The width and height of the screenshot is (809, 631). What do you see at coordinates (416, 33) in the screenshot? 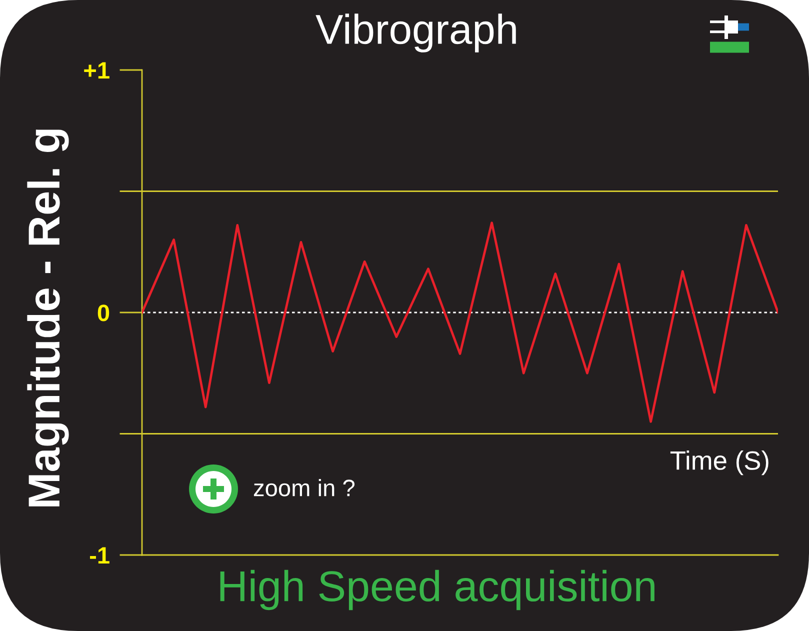
I see `chart-title: Vibrograph` at bounding box center [416, 33].